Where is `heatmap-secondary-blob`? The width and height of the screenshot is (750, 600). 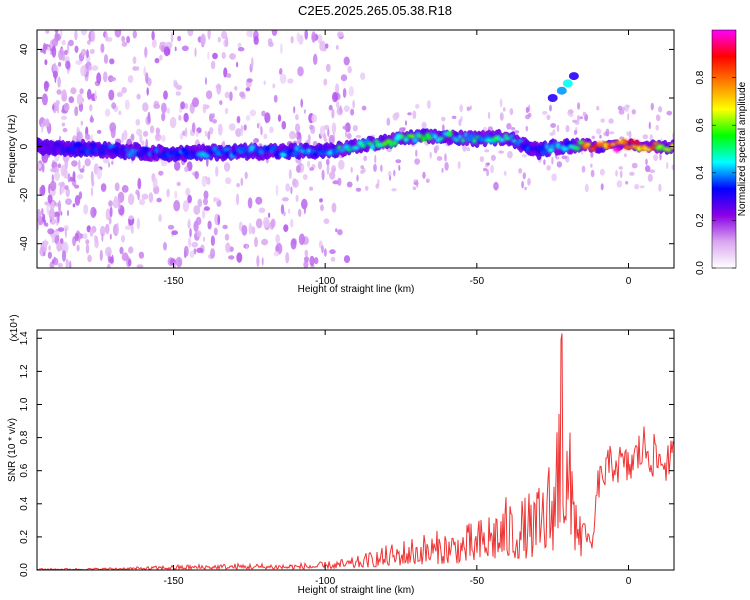 heatmap-secondary-blob is located at coordinates (573, 76).